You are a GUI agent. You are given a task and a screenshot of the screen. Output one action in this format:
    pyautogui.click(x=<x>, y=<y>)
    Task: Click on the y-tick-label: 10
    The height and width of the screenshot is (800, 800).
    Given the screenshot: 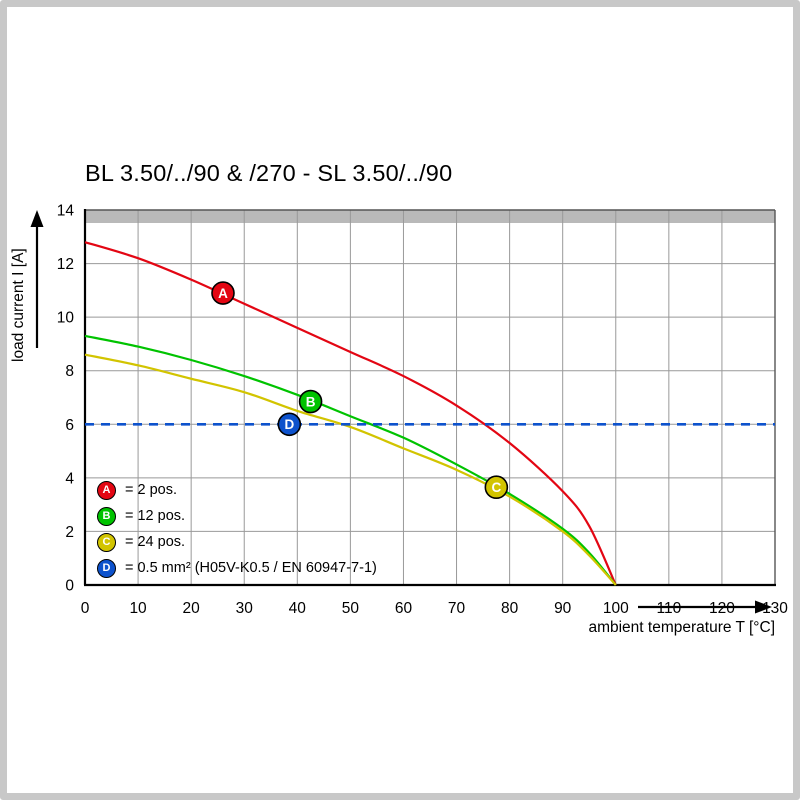 What is the action you would take?
    pyautogui.click(x=66, y=318)
    